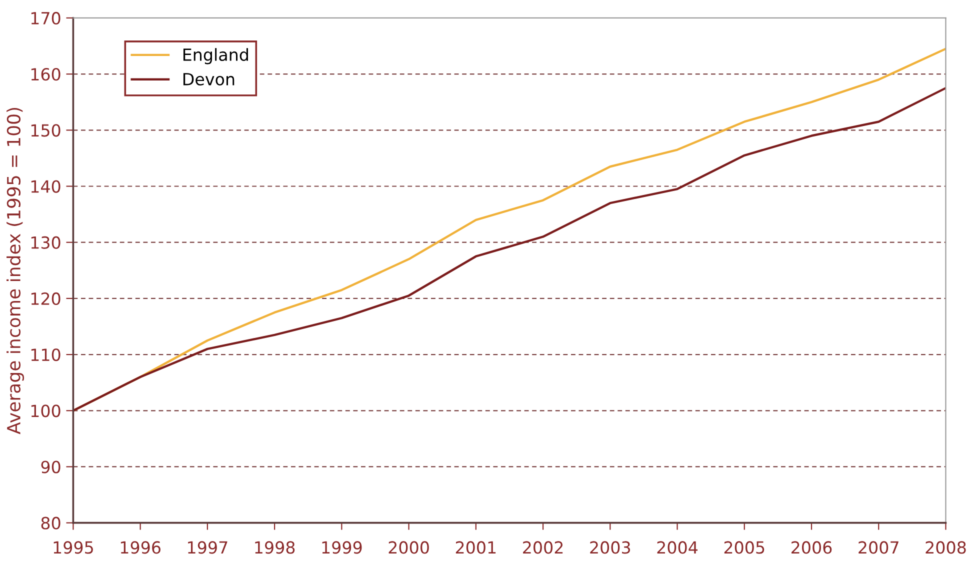 The height and width of the screenshot is (579, 976). Describe the element at coordinates (610, 547) in the screenshot. I see `x-tick-label: 2003` at that location.